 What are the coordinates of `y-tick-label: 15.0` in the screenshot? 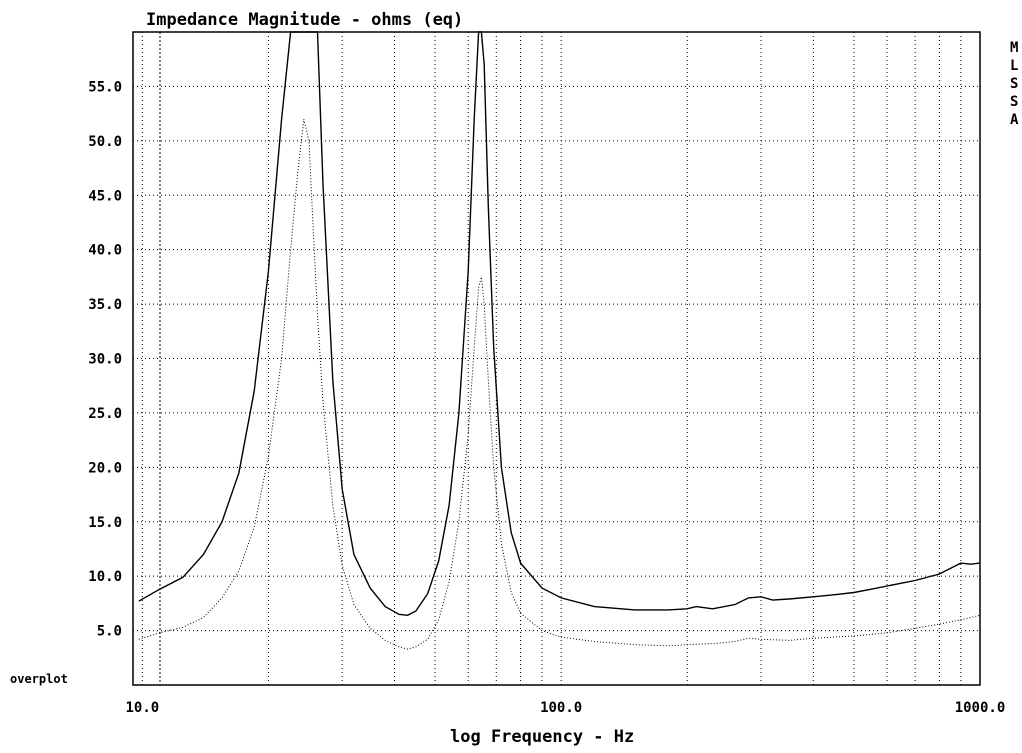 It's located at (105, 523).